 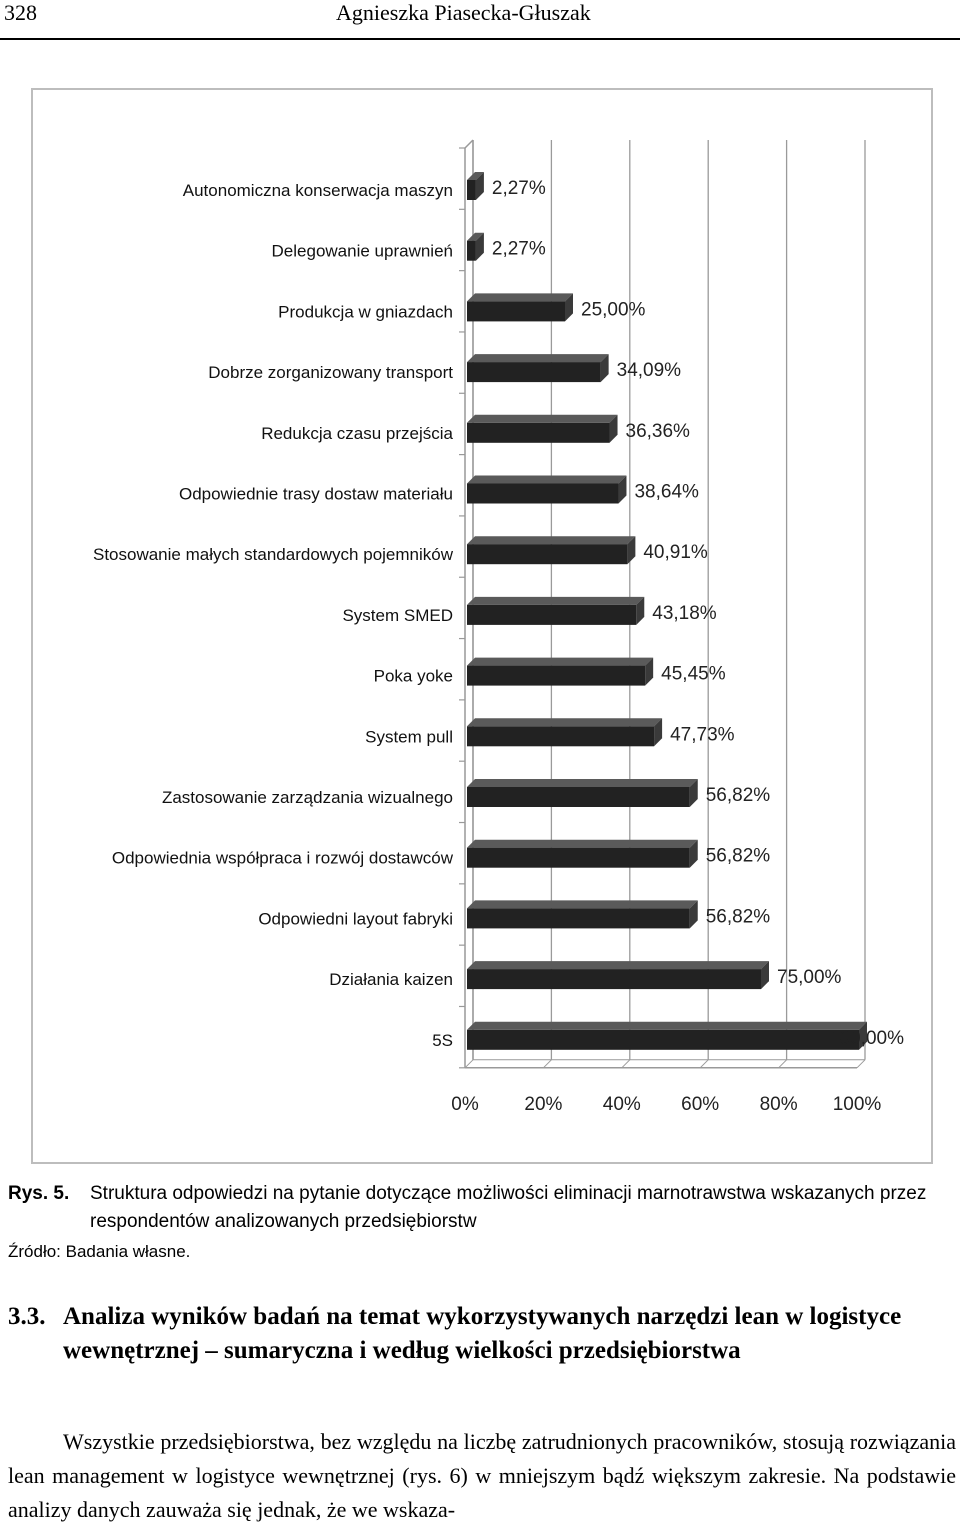 I want to click on value-label: 36,36%, so click(x=658, y=431).